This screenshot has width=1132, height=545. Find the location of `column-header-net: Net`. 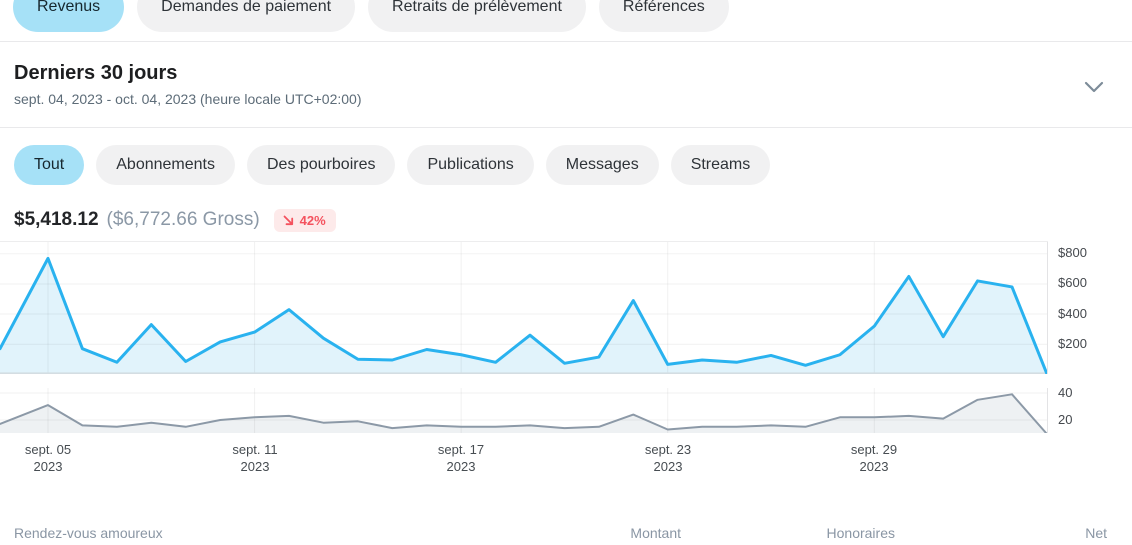

column-header-net: Net is located at coordinates (1096, 533).